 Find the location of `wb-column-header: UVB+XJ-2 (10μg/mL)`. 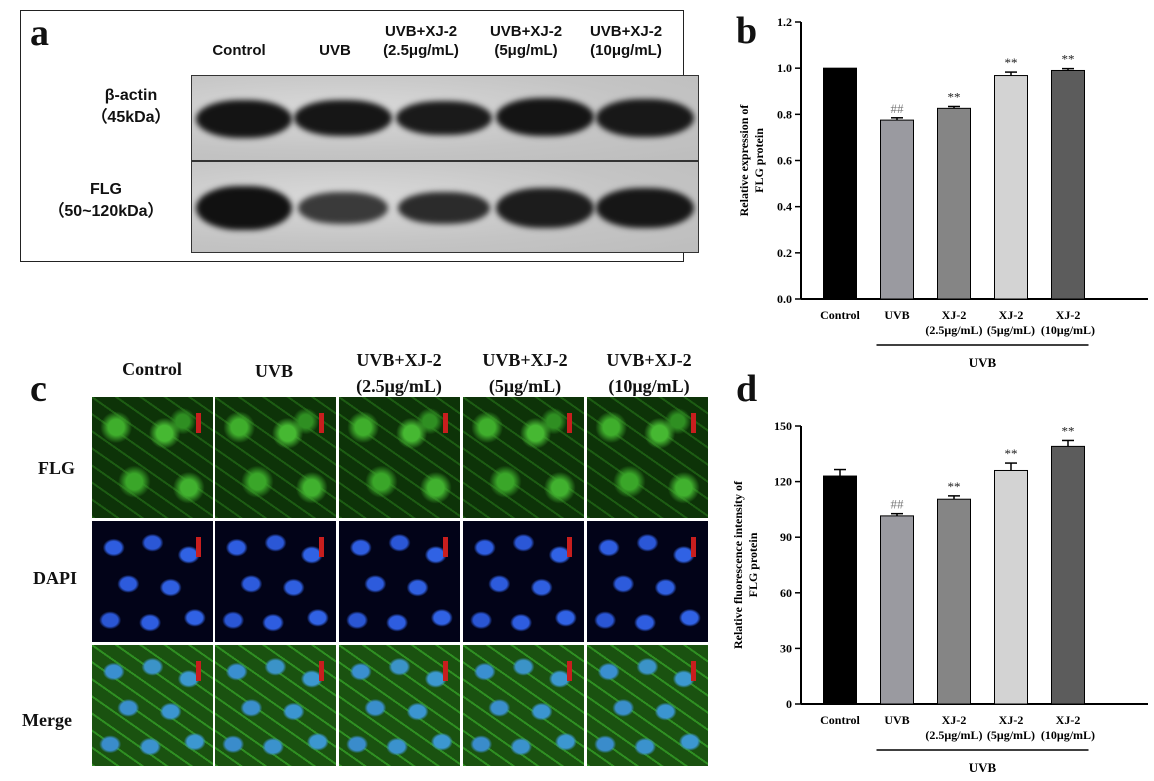

wb-column-header: UVB+XJ-2 (10μg/mL) is located at coordinates (626, 41).